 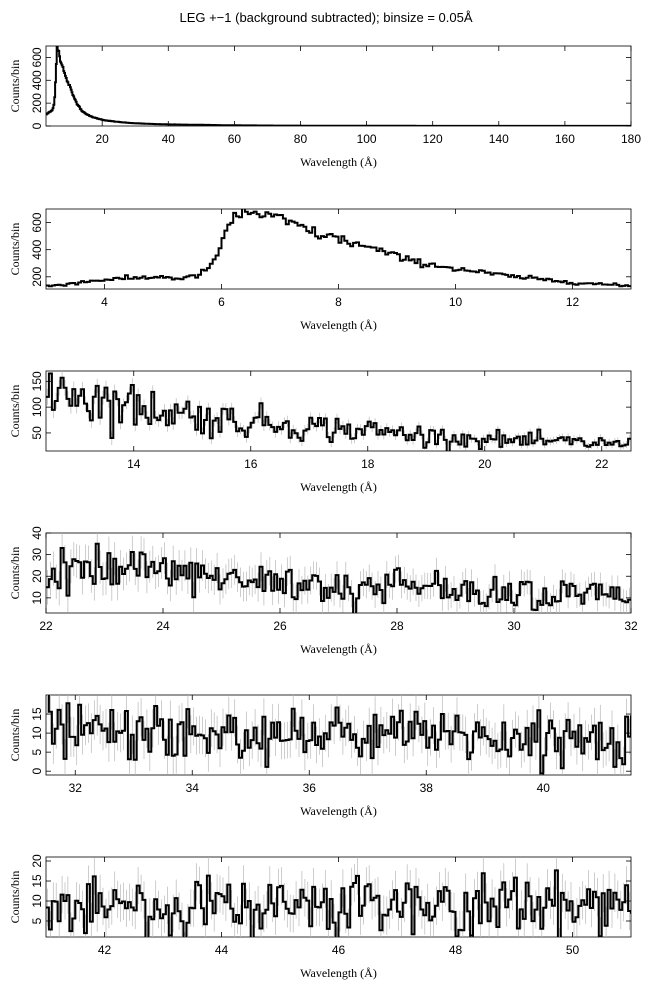 What do you see at coordinates (433, 139) in the screenshot?
I see `x-tick-label: 120` at bounding box center [433, 139].